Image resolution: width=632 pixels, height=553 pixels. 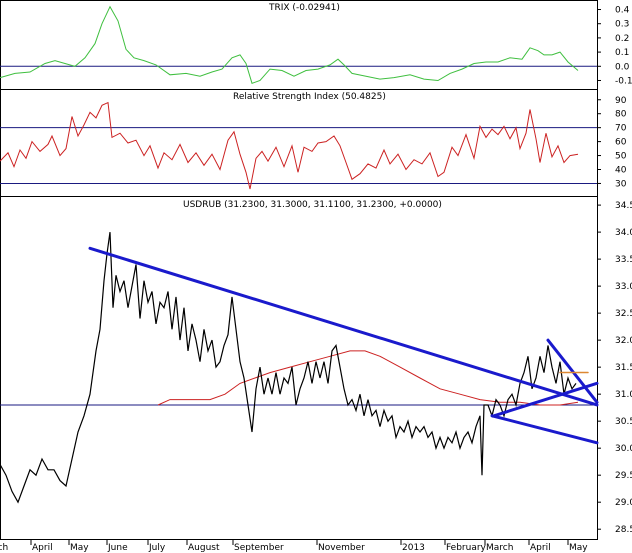 What do you see at coordinates (623, 368) in the screenshot?
I see `y-tick-label: 31.5` at bounding box center [623, 368].